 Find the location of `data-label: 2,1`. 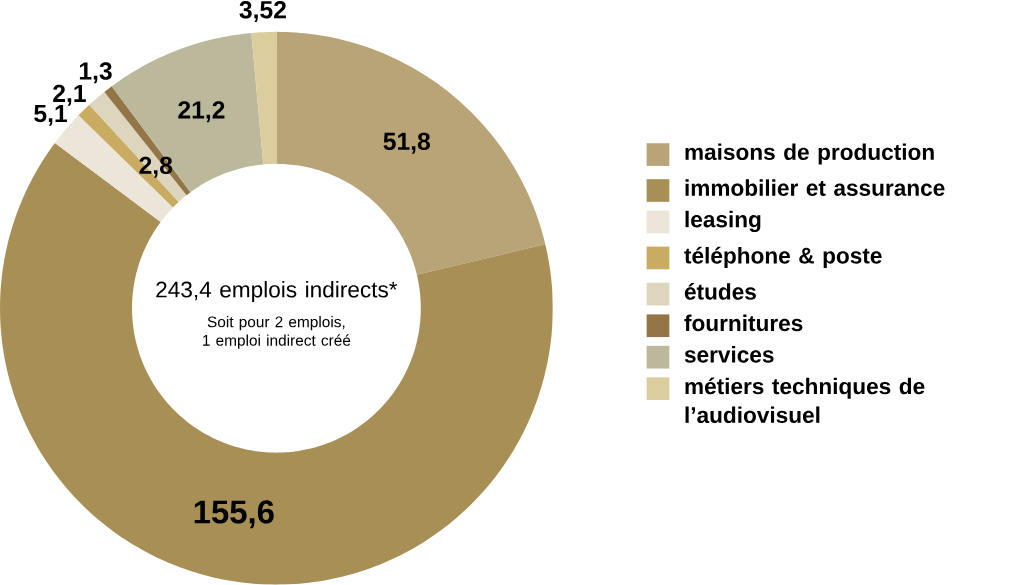

data-label: 2,1 is located at coordinates (69, 95).